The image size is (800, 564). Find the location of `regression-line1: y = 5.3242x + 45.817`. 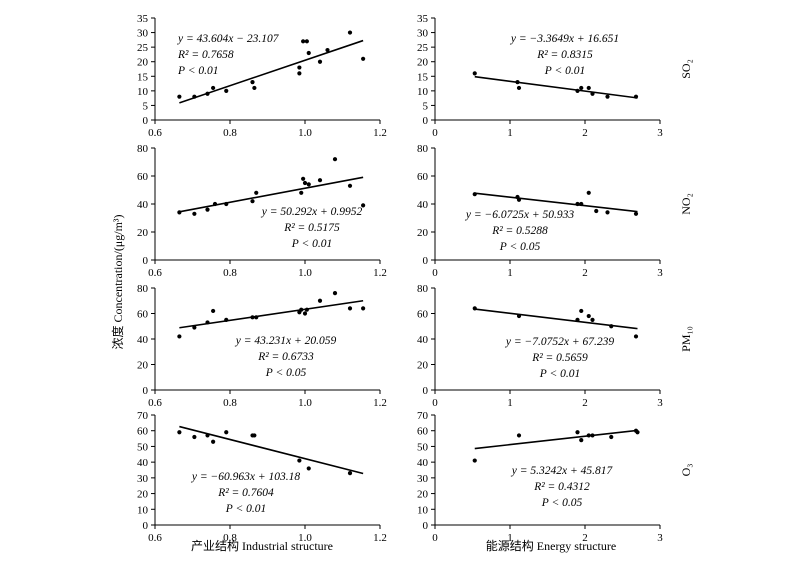

regression-line1: y = 5.3242x + 45.817 is located at coordinates (562, 471).